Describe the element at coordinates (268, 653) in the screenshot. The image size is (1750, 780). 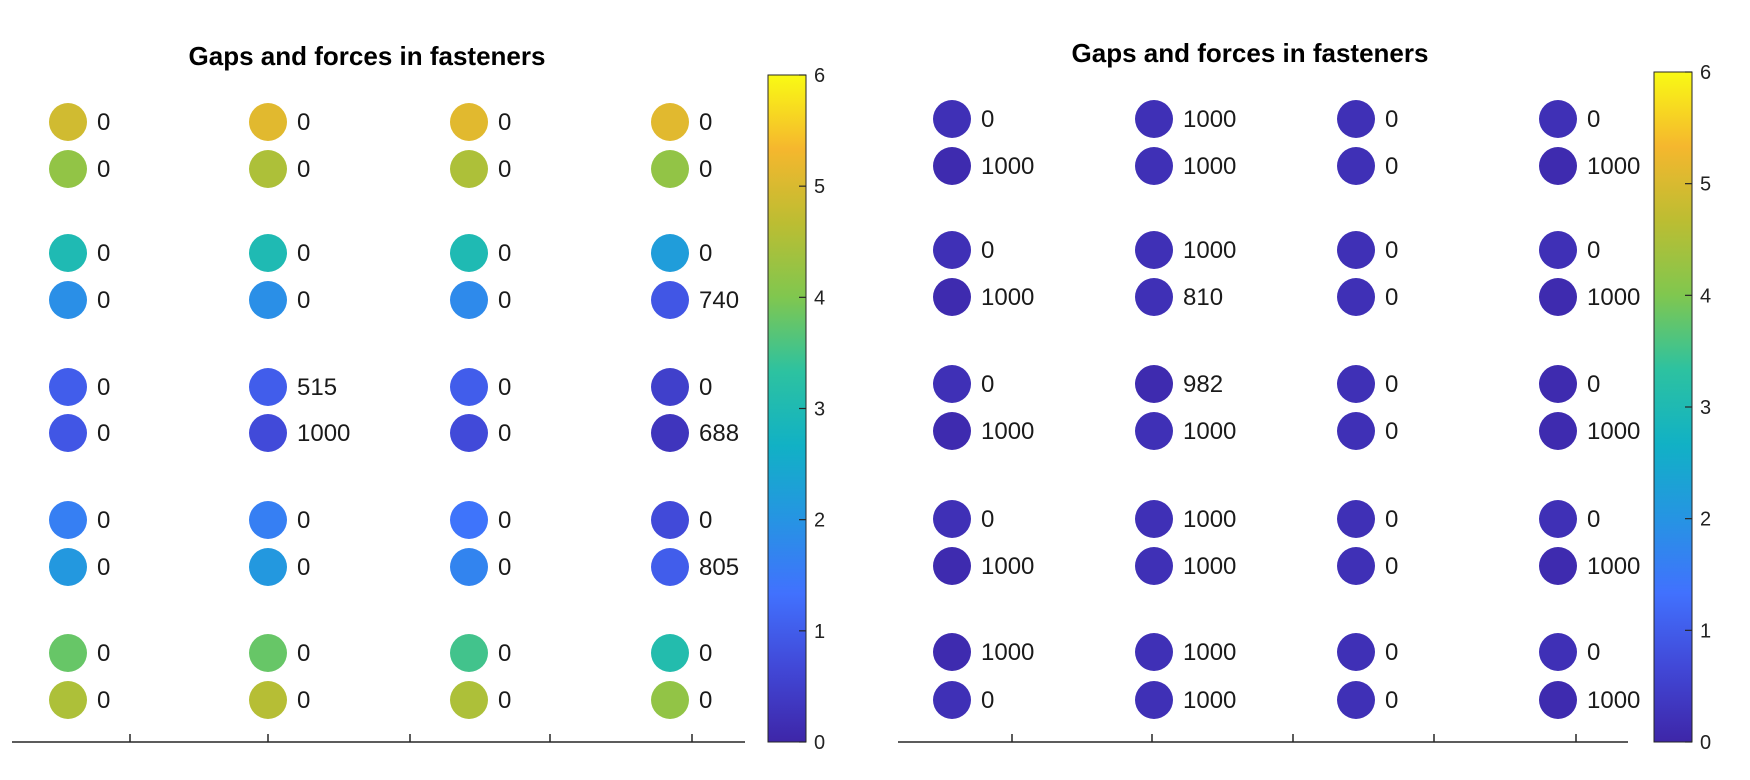
I see `left-fastener-marker-r9-c2` at that location.